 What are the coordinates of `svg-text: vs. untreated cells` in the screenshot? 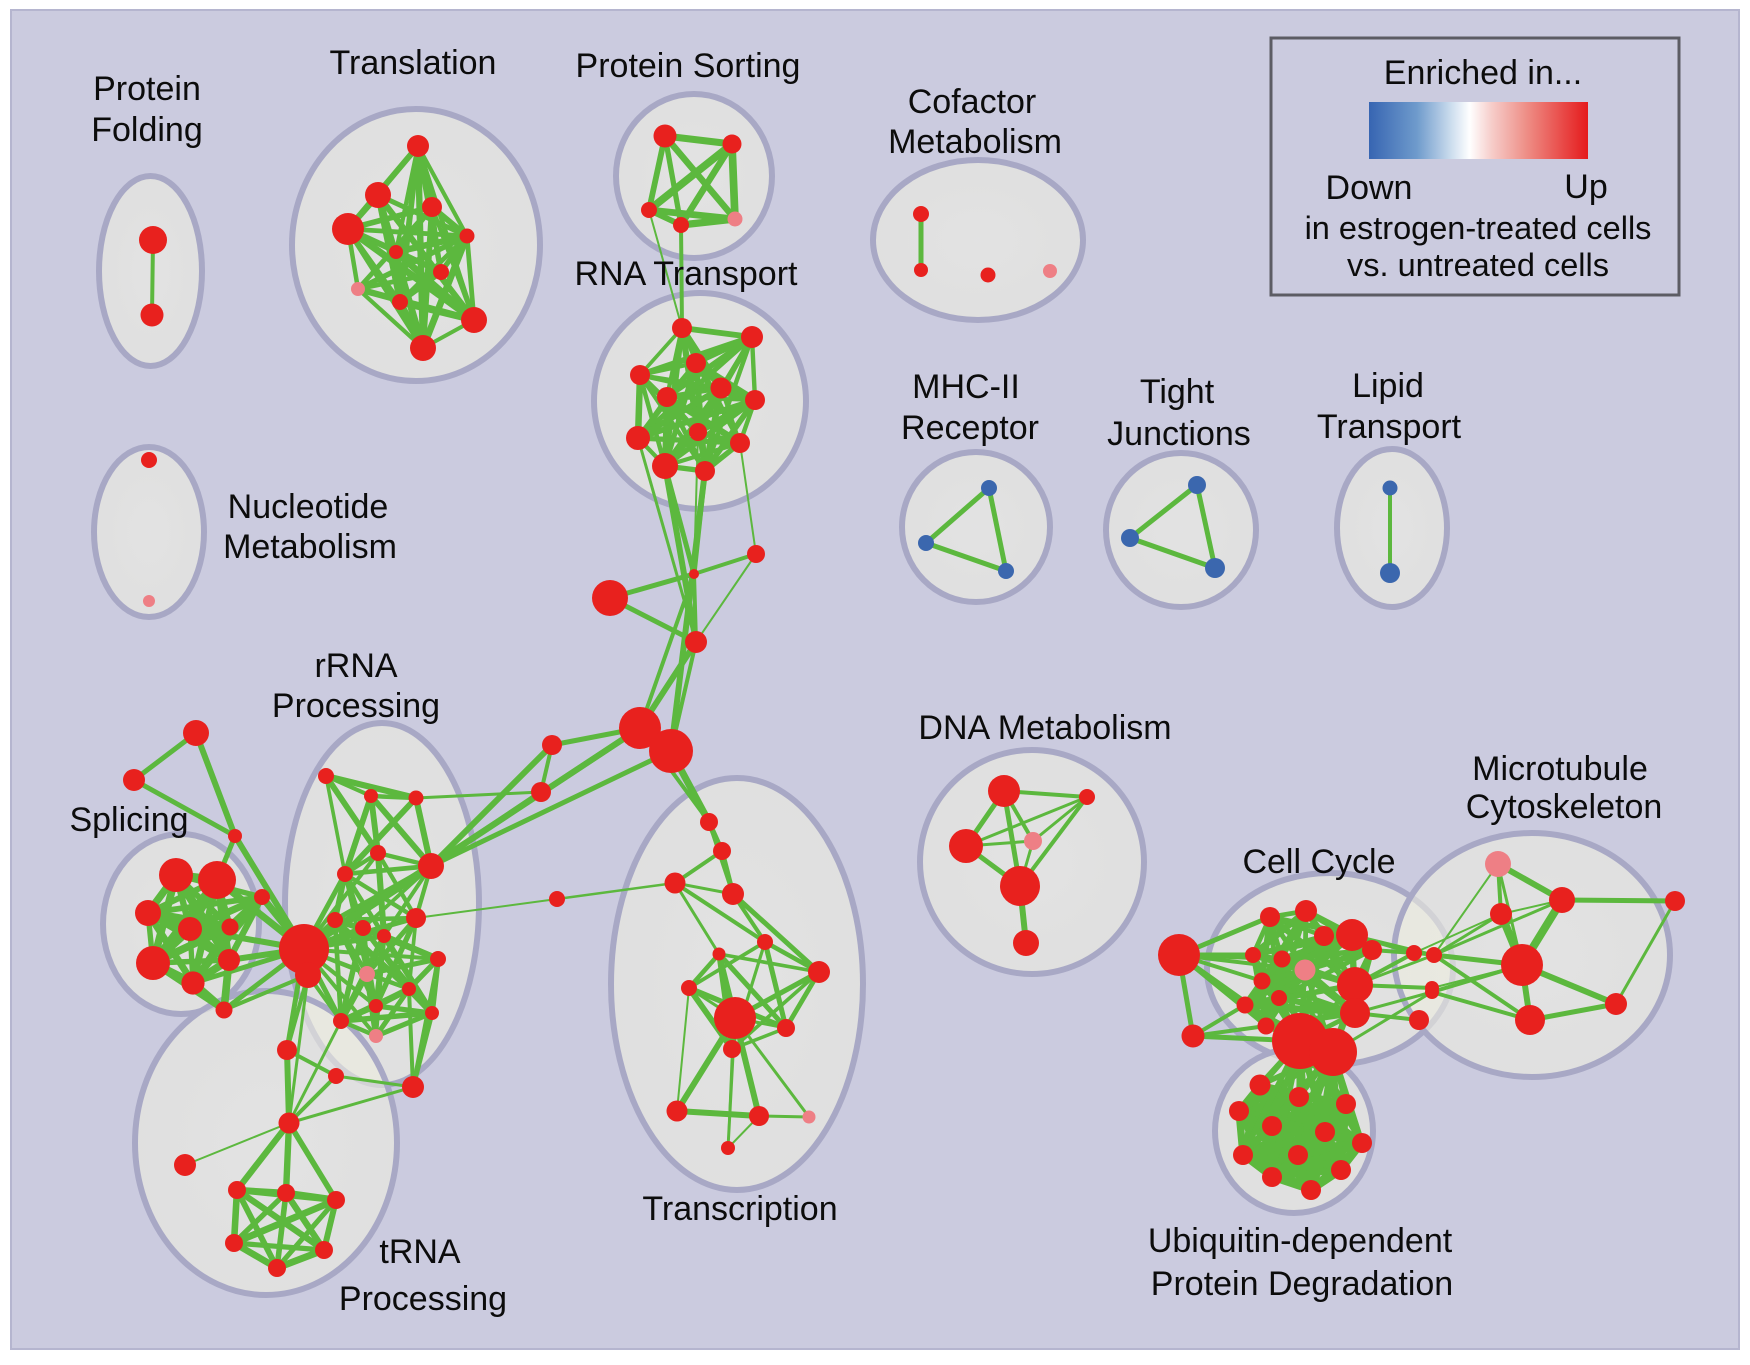 It's located at (1478, 265).